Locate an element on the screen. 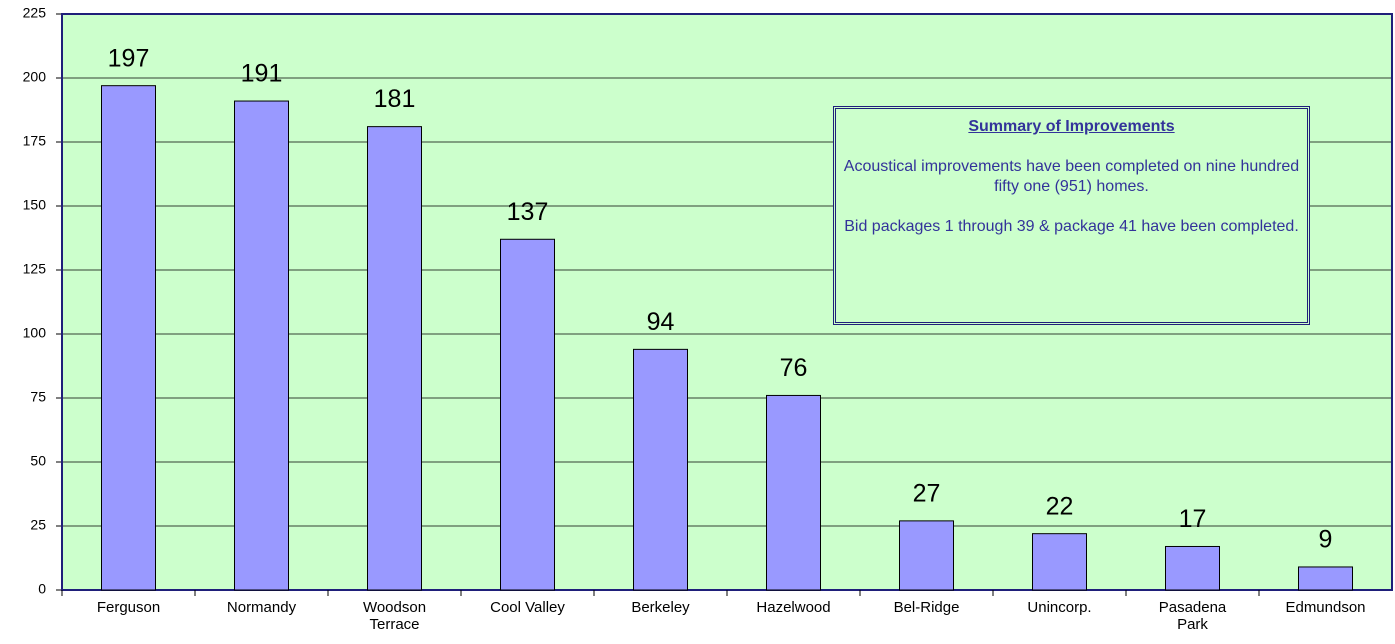 The width and height of the screenshot is (1395, 644). x-tick-label: Pasadena Park is located at coordinates (1192, 616).